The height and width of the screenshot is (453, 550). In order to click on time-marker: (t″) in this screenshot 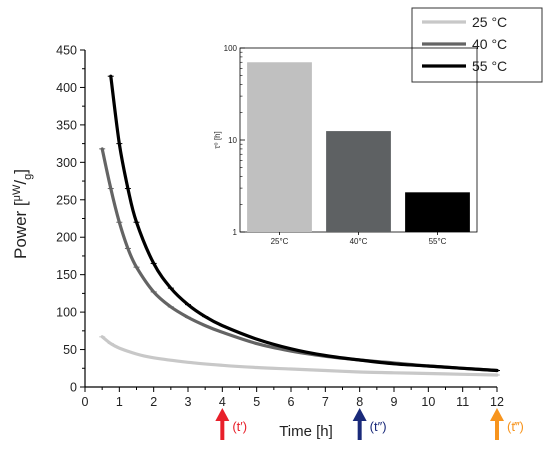, I will do `click(369, 424)`.